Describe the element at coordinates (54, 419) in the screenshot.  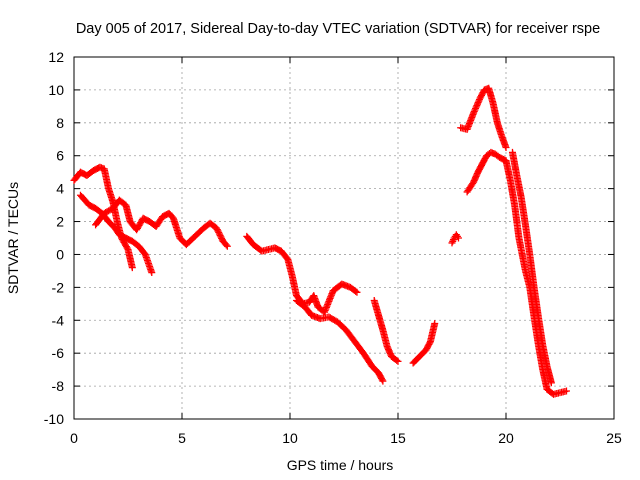
I see `y-tick-label: -10` at that location.